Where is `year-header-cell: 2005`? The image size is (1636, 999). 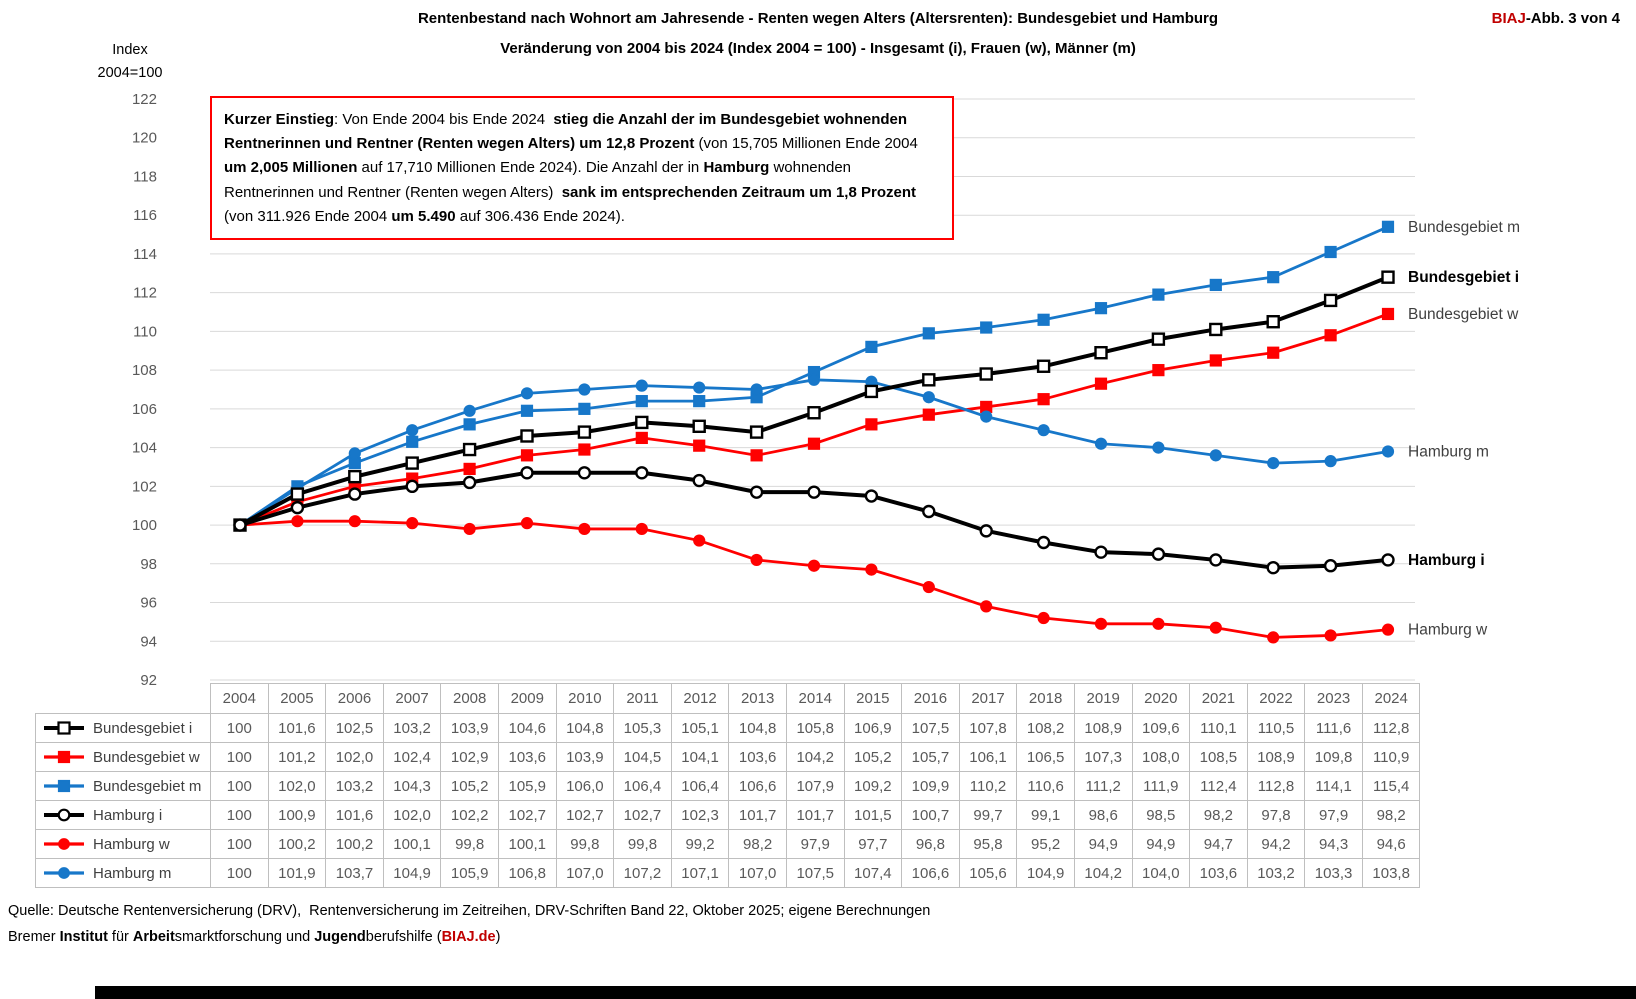
year-header-cell: 2005 is located at coordinates (297, 698).